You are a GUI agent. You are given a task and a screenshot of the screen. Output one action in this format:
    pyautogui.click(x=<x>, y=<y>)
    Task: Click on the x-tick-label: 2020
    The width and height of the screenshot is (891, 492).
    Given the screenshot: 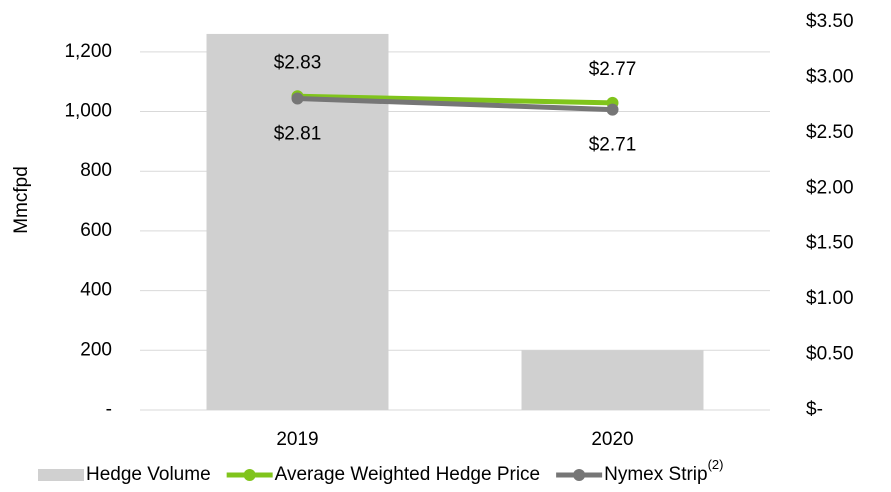 What is the action you would take?
    pyautogui.click(x=612, y=439)
    